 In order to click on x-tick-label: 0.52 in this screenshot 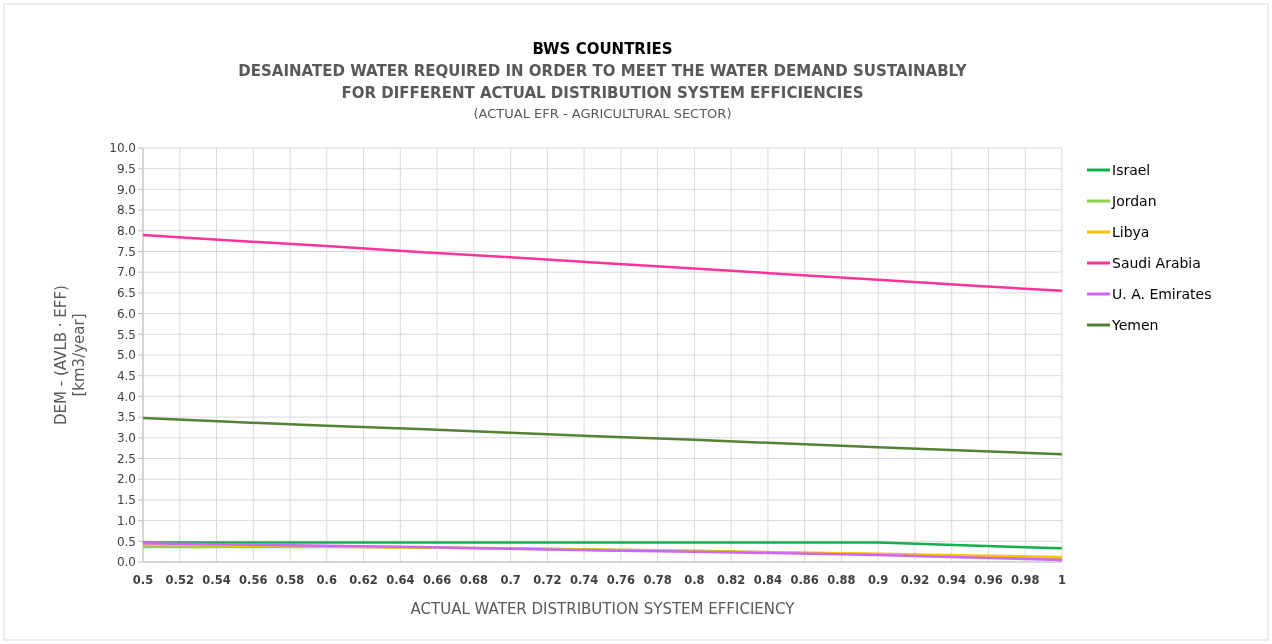, I will do `click(179, 580)`.